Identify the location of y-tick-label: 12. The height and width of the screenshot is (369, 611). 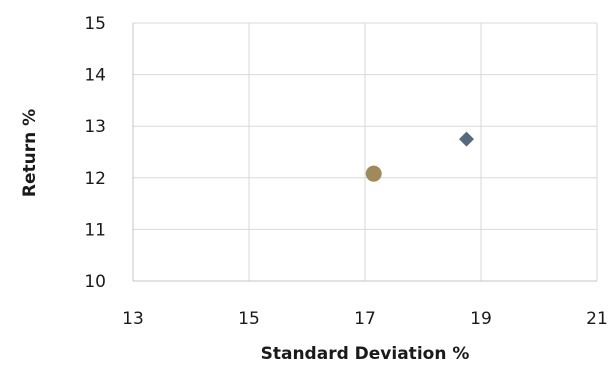
(95, 179).